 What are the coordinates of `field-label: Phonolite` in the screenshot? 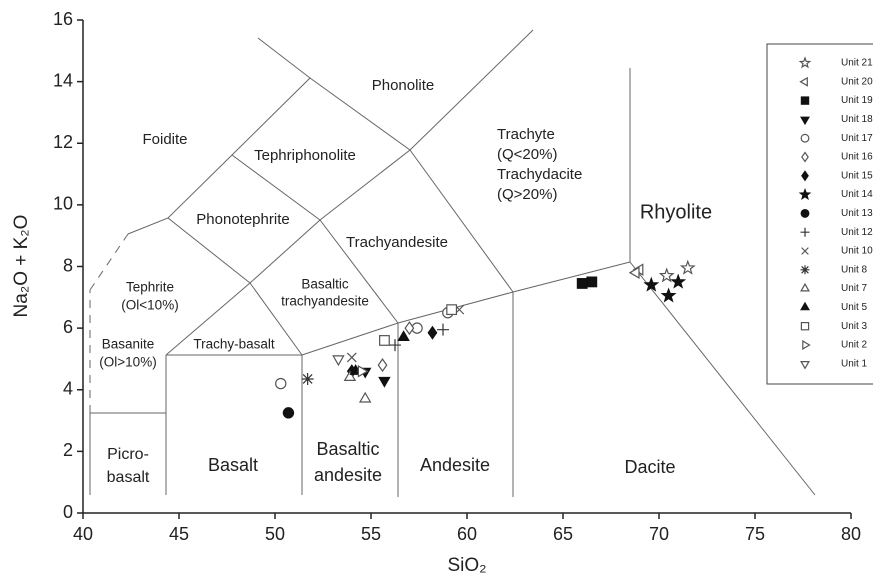 It's located at (403, 85).